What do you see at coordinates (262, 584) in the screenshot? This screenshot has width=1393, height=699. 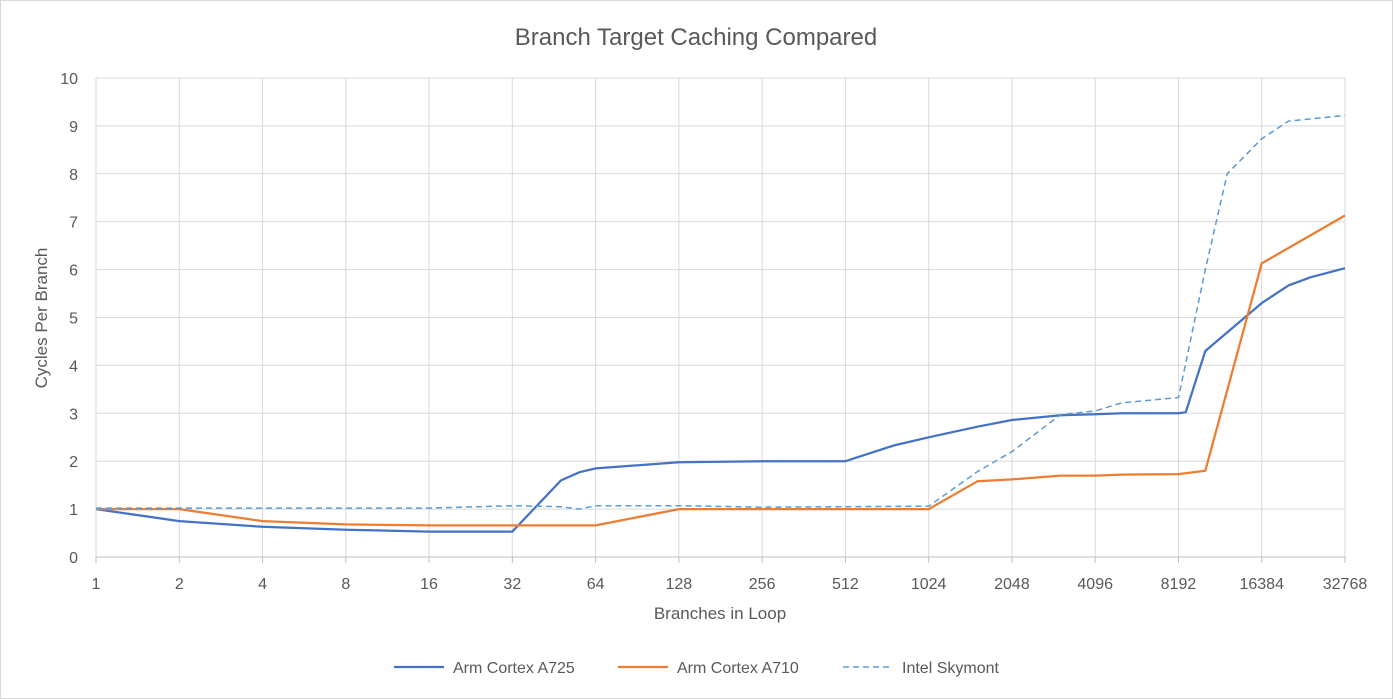 I see `x-tick-label: 4` at bounding box center [262, 584].